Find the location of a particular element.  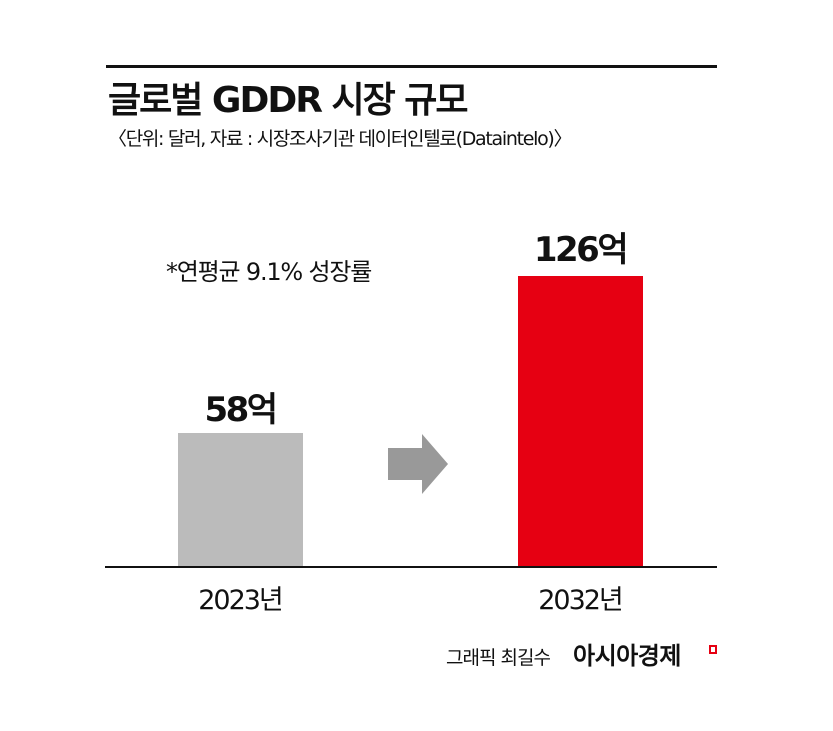

arrow-right-icon is located at coordinates (419, 464).